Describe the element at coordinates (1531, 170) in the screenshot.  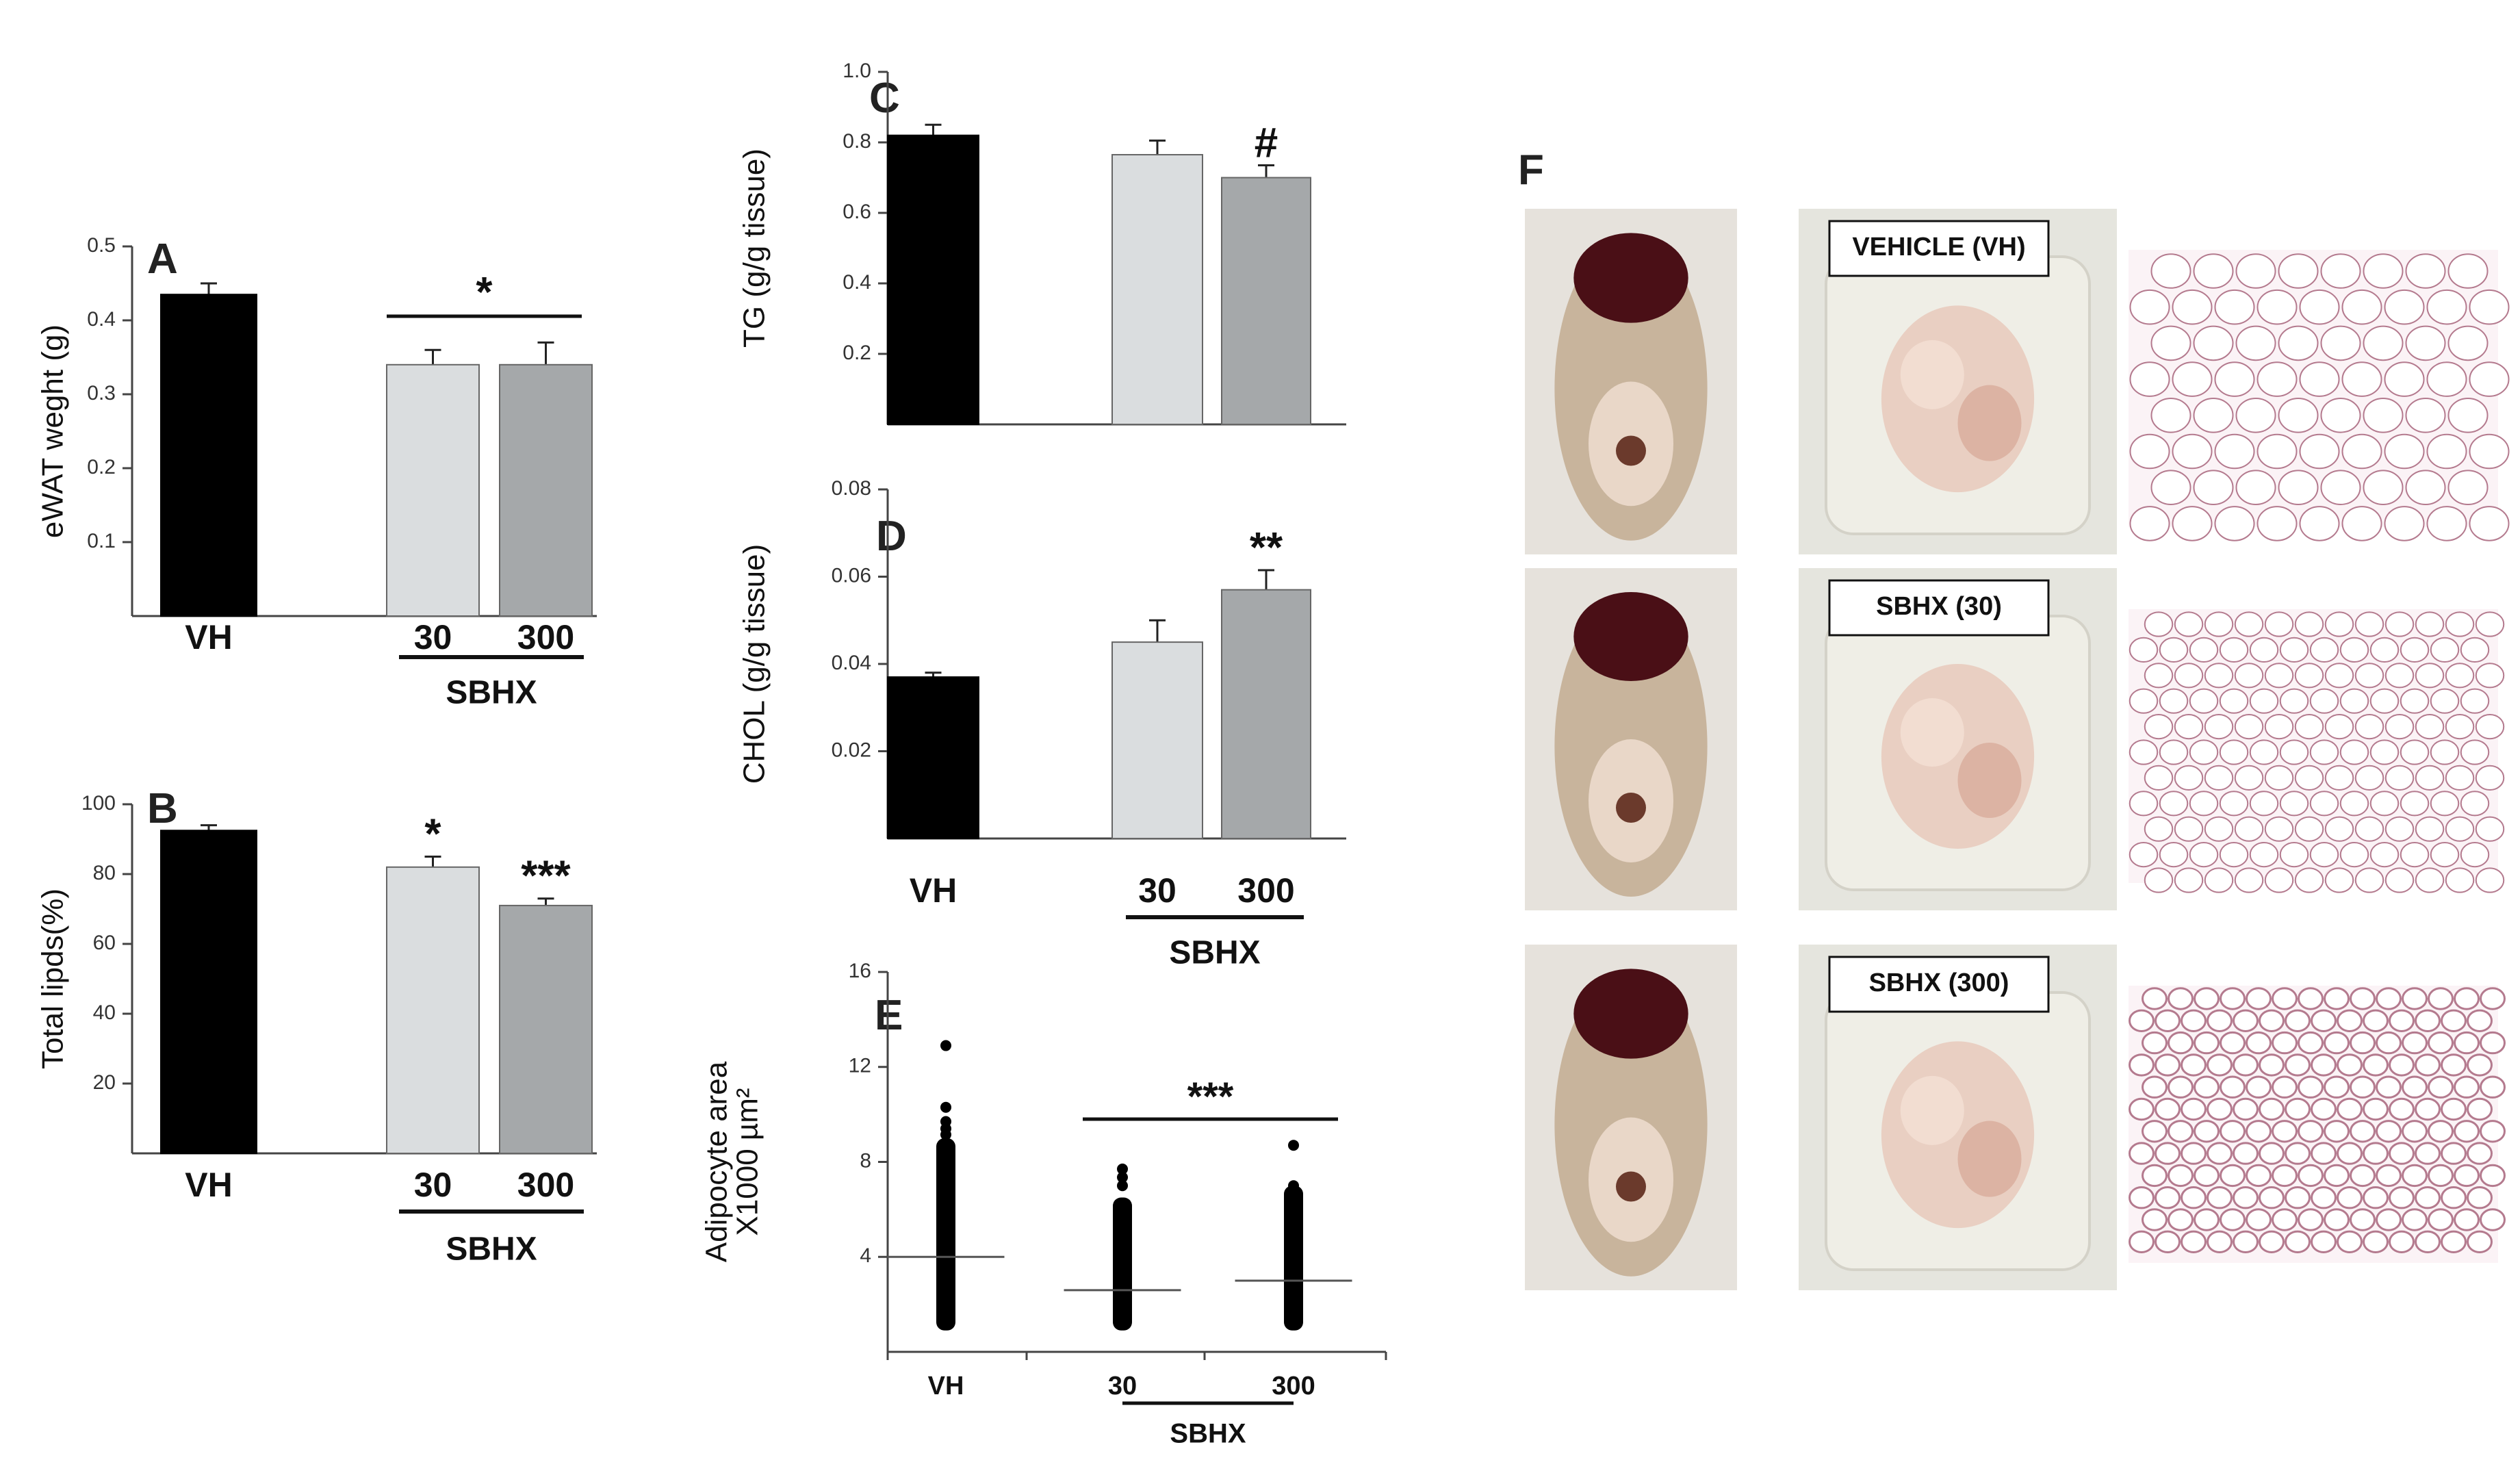
I see `panel-label: F` at that location.